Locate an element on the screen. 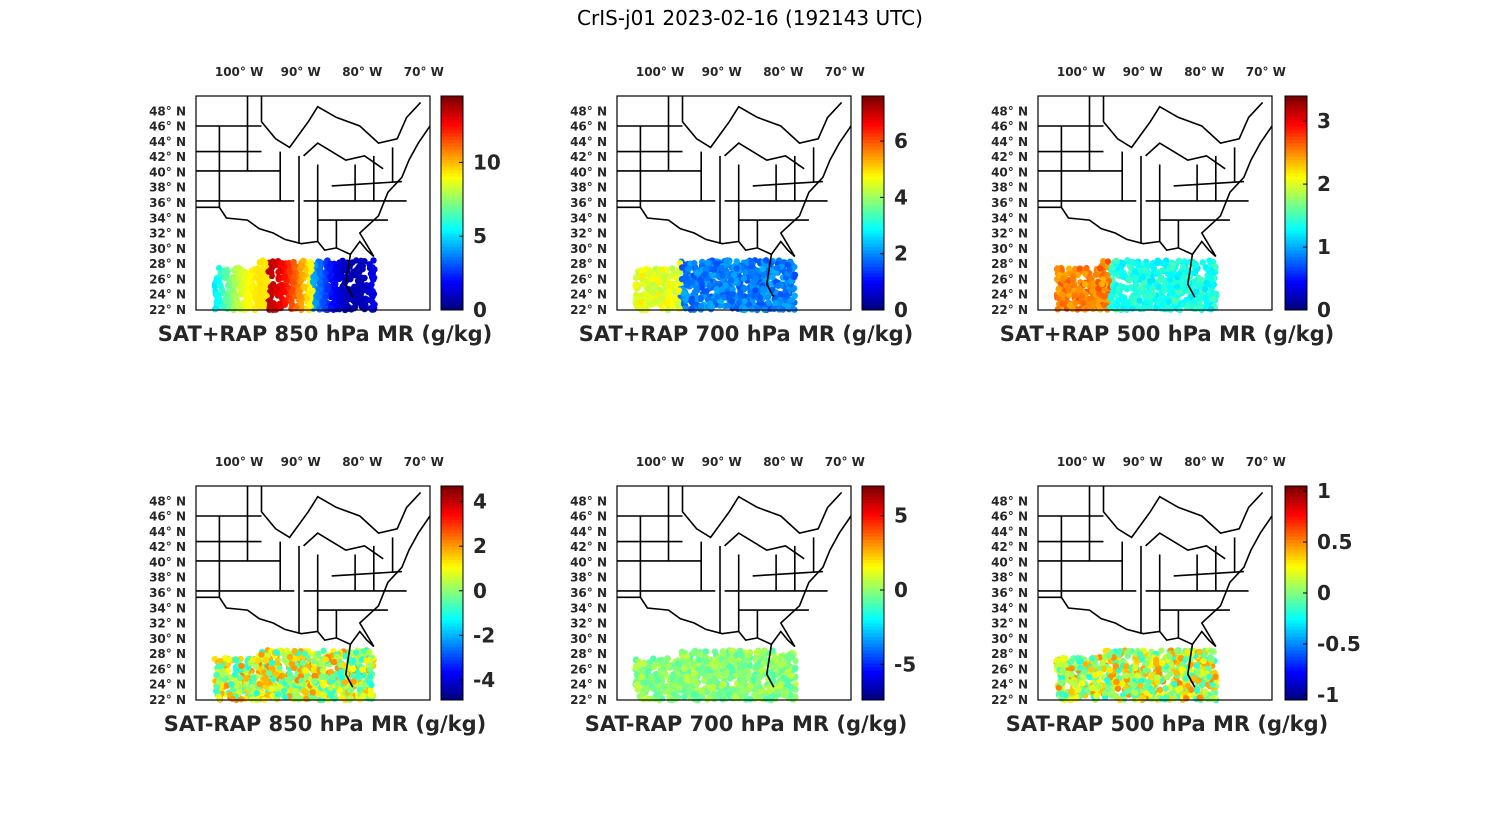 This screenshot has height=825, width=1500. lat-tick-label: 42° N is located at coordinates (588, 157).